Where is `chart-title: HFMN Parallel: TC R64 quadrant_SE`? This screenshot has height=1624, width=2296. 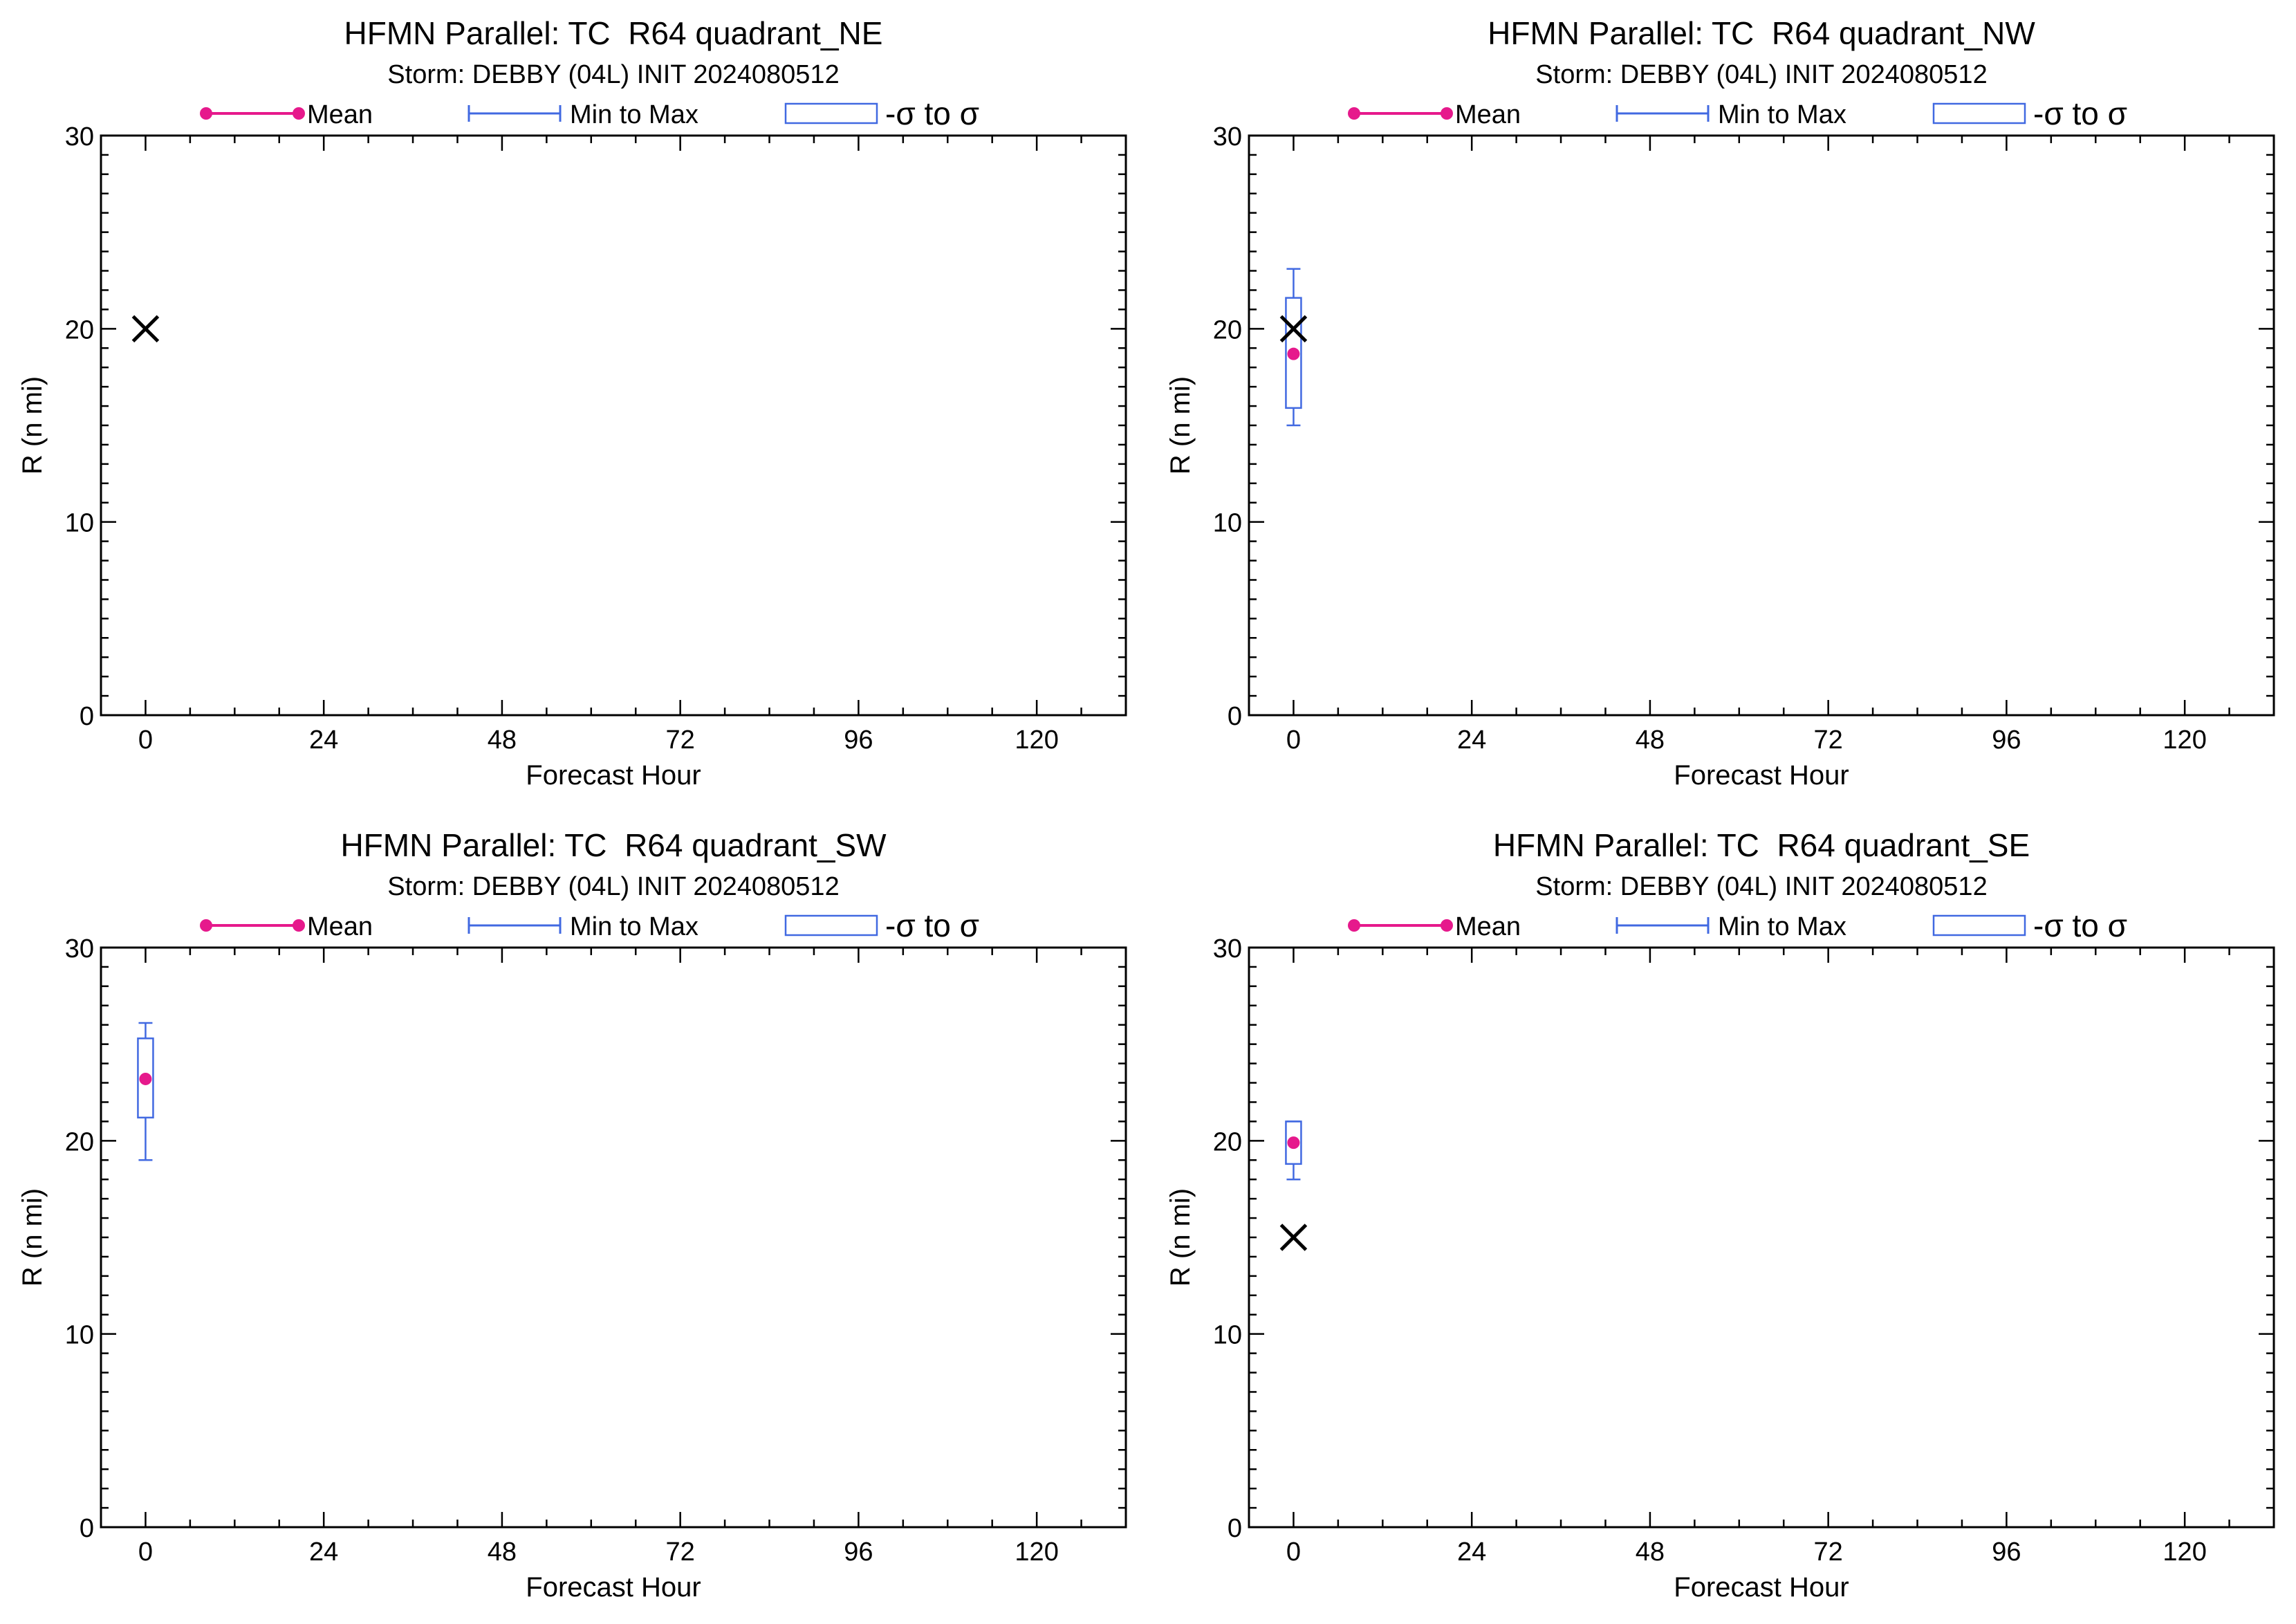 chart-title: HFMN Parallel: TC R64 quadrant_SE is located at coordinates (1762, 845).